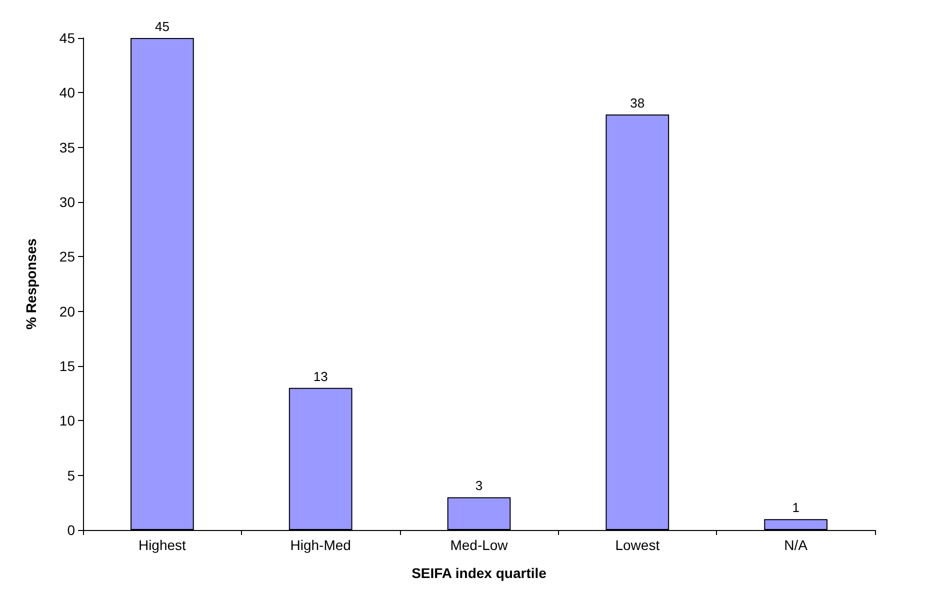 Image resolution: width=933 pixels, height=608 pixels. I want to click on y-axis-title: % Responses, so click(31, 284).